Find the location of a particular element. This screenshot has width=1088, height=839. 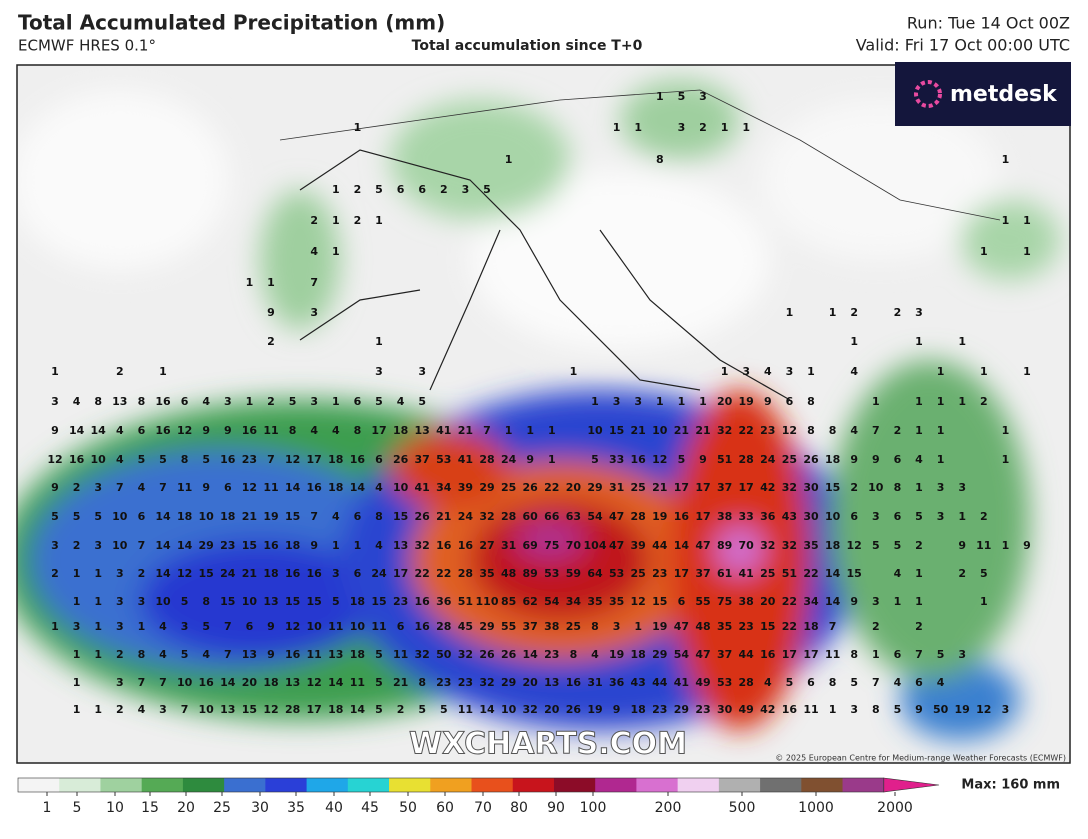

value-label: 53 is located at coordinates (551, 573).